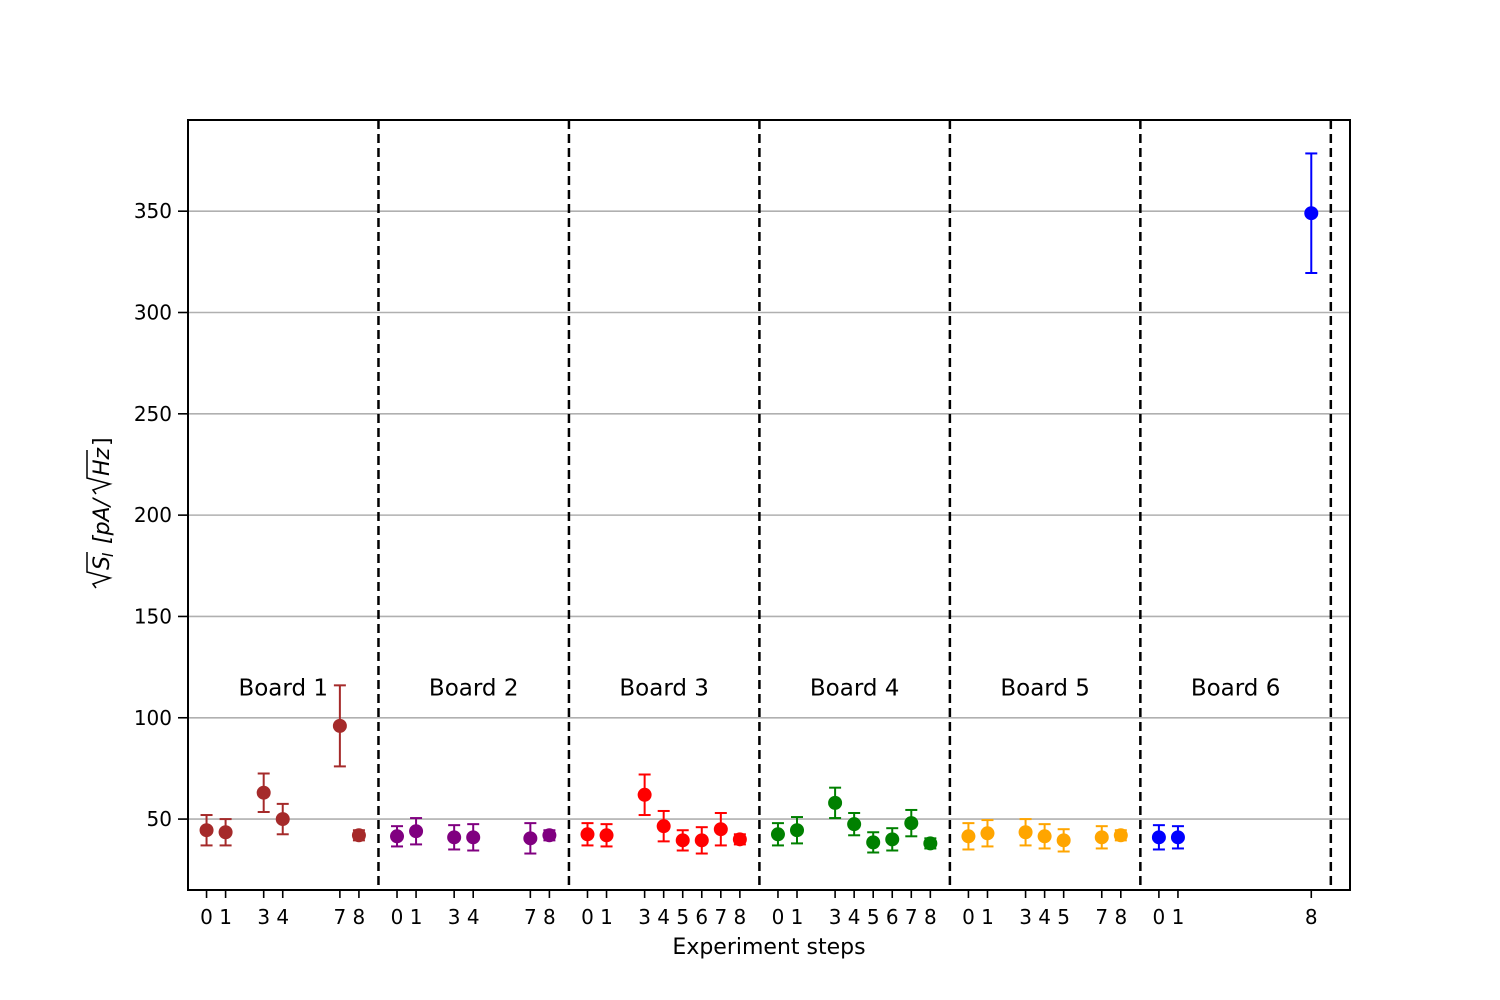  What do you see at coordinates (153, 414) in the screenshot?
I see `y-tick-label: 250` at bounding box center [153, 414].